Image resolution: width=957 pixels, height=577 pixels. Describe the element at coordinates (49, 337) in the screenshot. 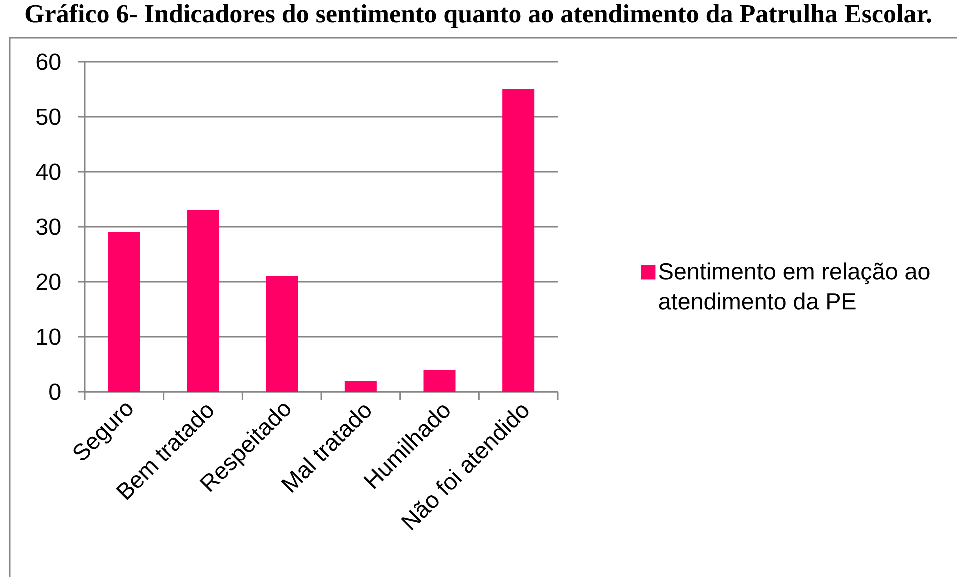

I see `y-tick-label: 10` at that location.